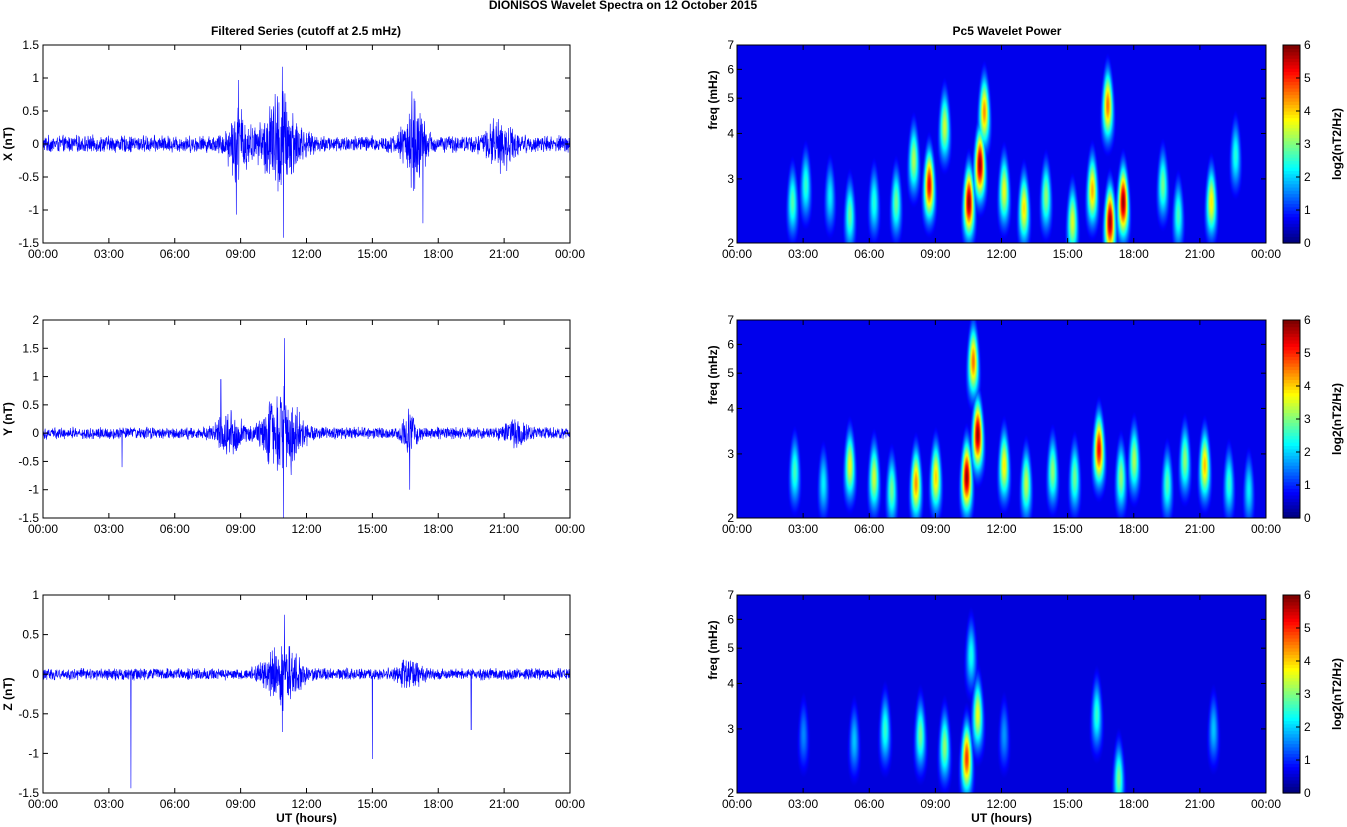 This screenshot has height=827, width=1347. I want to click on y-tick-label: 1.5, so click(30, 45).